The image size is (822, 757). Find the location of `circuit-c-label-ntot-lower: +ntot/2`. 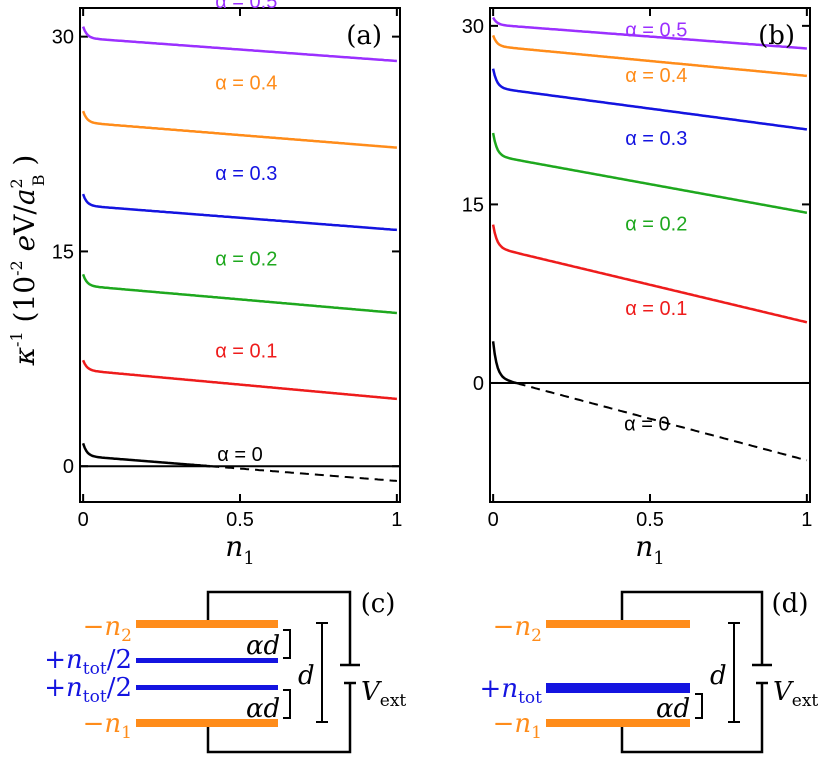

circuit-c-label-ntot-lower: +ntot/2 is located at coordinates (88, 690).